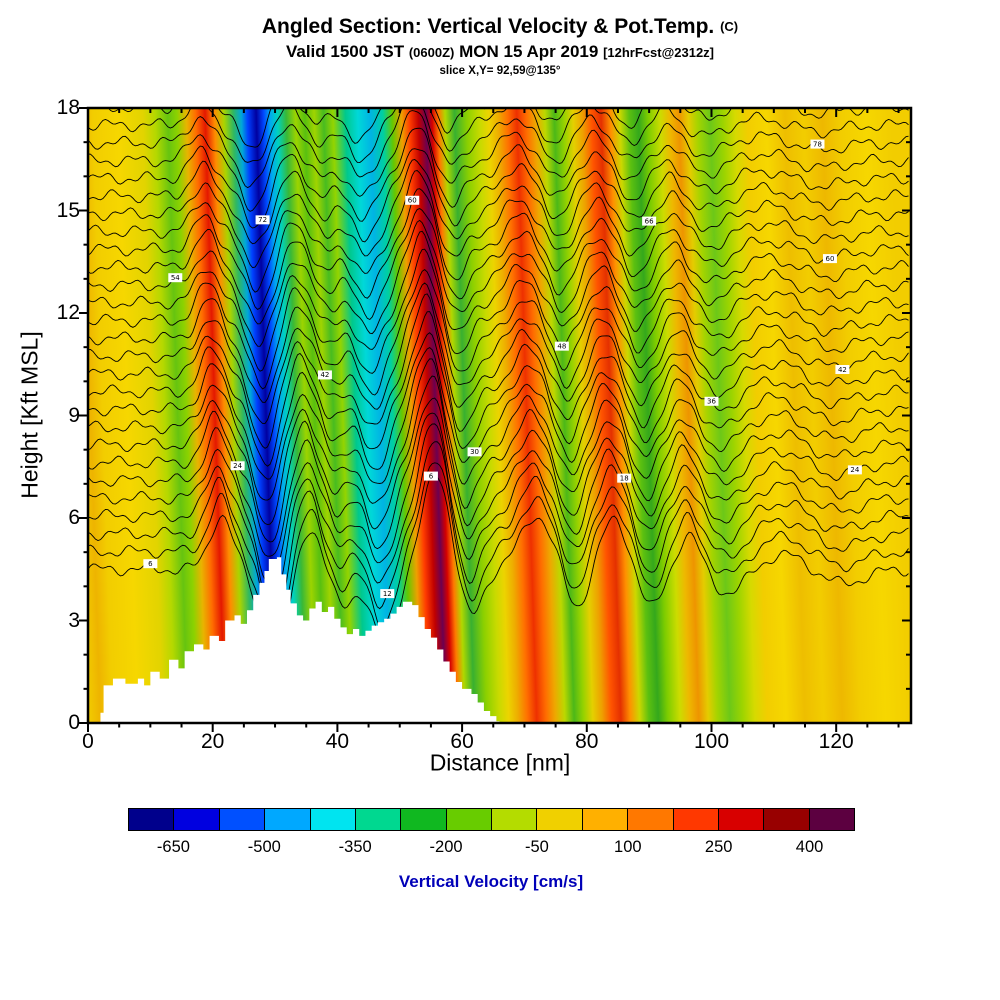  I want to click on y-tick-label: 18, so click(68, 107).